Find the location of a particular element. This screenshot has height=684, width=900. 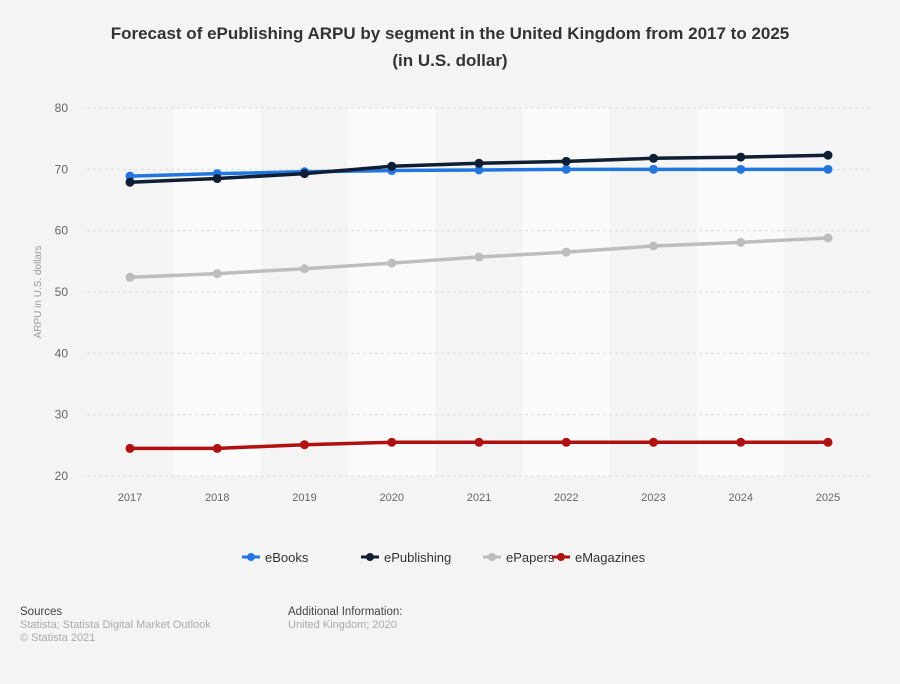

additional-text: United Kingdom; 2020 is located at coordinates (342, 625).